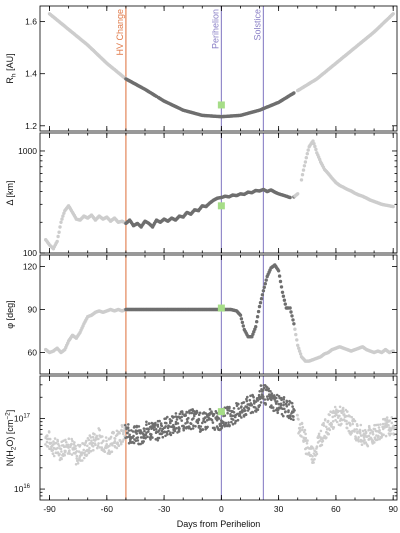 This screenshot has width=400, height=533. I want to click on y-axis-label-rh: Rh [AU], so click(11, 68).